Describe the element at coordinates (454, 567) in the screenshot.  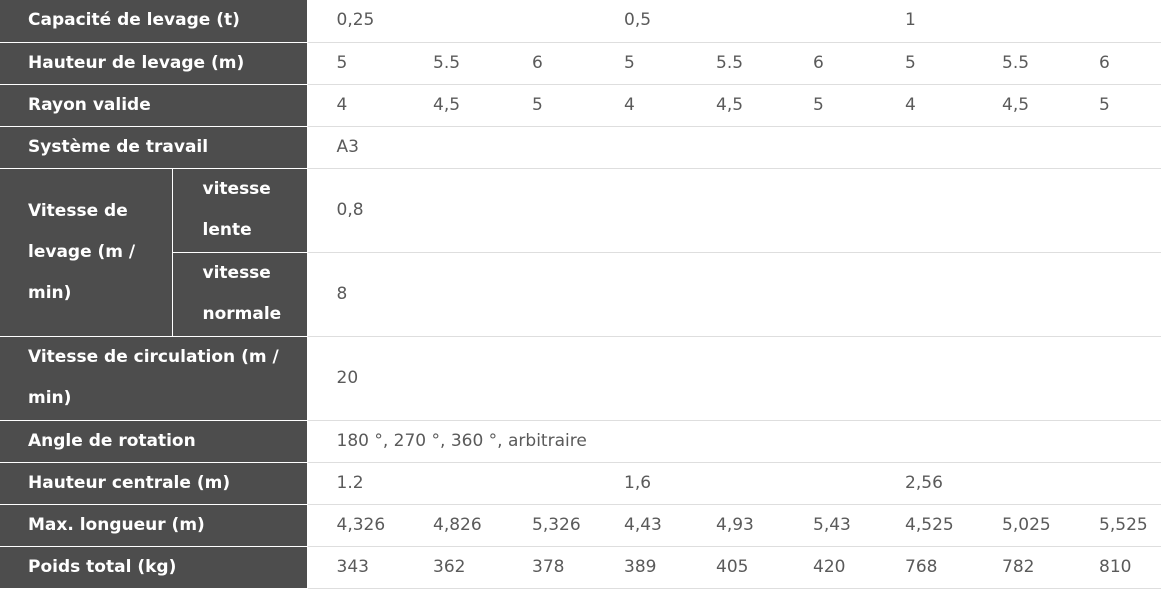
I see `table-cell: 362` at that location.